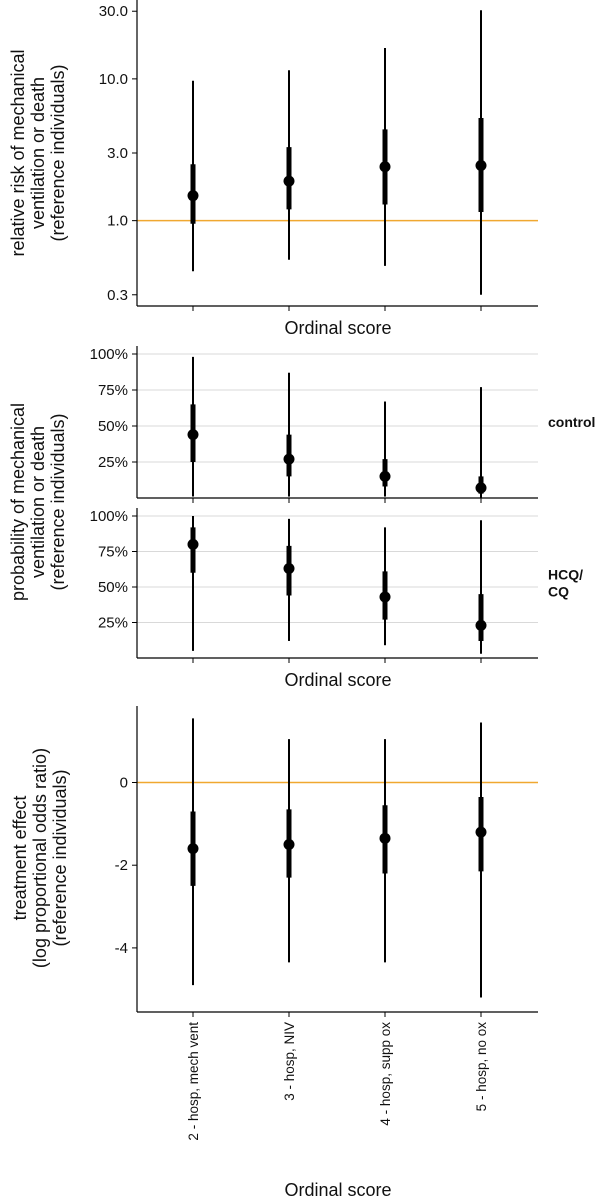 The image size is (610, 1204). I want to click on prob-control-facet-label: control, so click(571, 422).